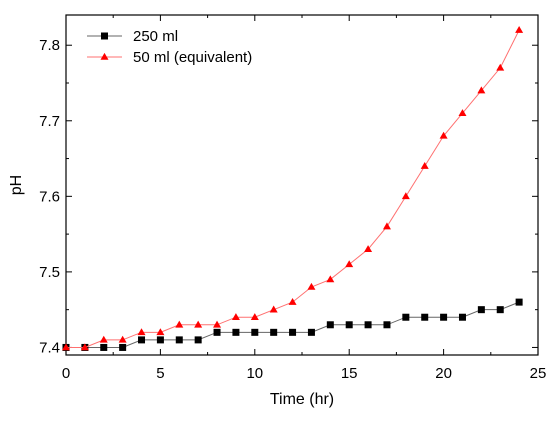 The image size is (550, 422). What do you see at coordinates (49, 196) in the screenshot?
I see `y-tick-label: 7.6` at bounding box center [49, 196].